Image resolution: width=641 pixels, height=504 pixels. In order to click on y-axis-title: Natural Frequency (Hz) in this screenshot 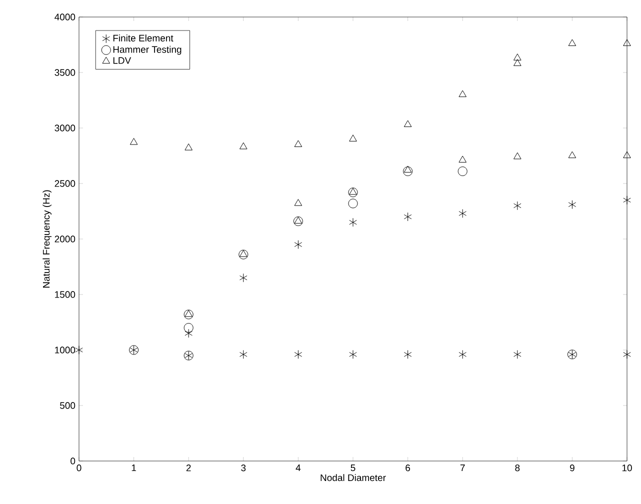, I will do `click(47, 239)`.